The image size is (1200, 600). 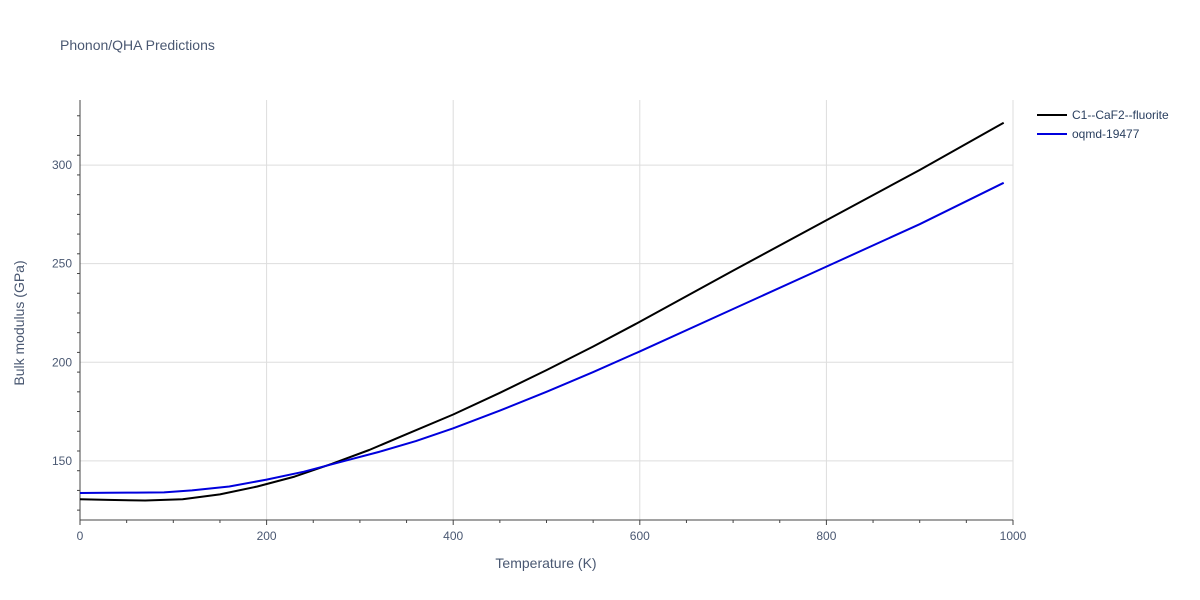 I want to click on legend-item-1: oqmd-19477, so click(x=1088, y=134).